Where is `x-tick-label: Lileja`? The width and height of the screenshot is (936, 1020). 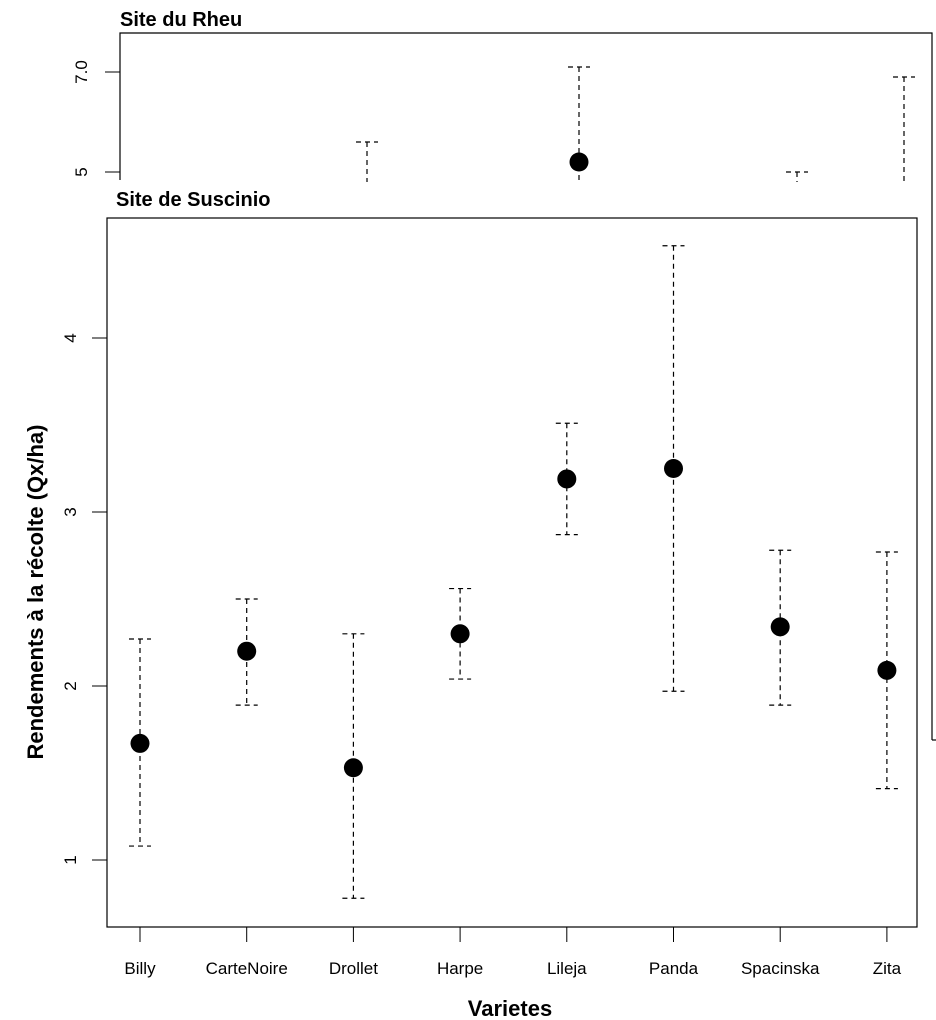
x-tick-label: Lileja is located at coordinates (567, 968).